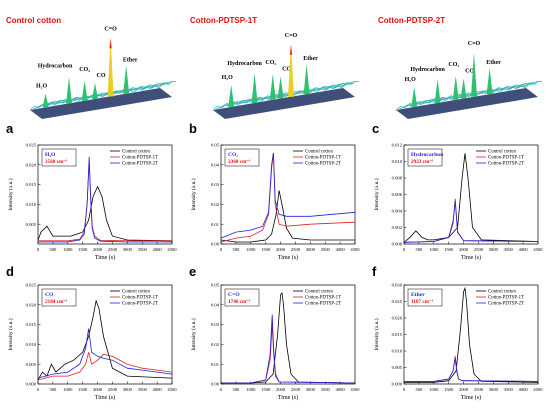 This screenshot has width=550, height=412. I want to click on panel-letter-b: b, so click(193, 128).